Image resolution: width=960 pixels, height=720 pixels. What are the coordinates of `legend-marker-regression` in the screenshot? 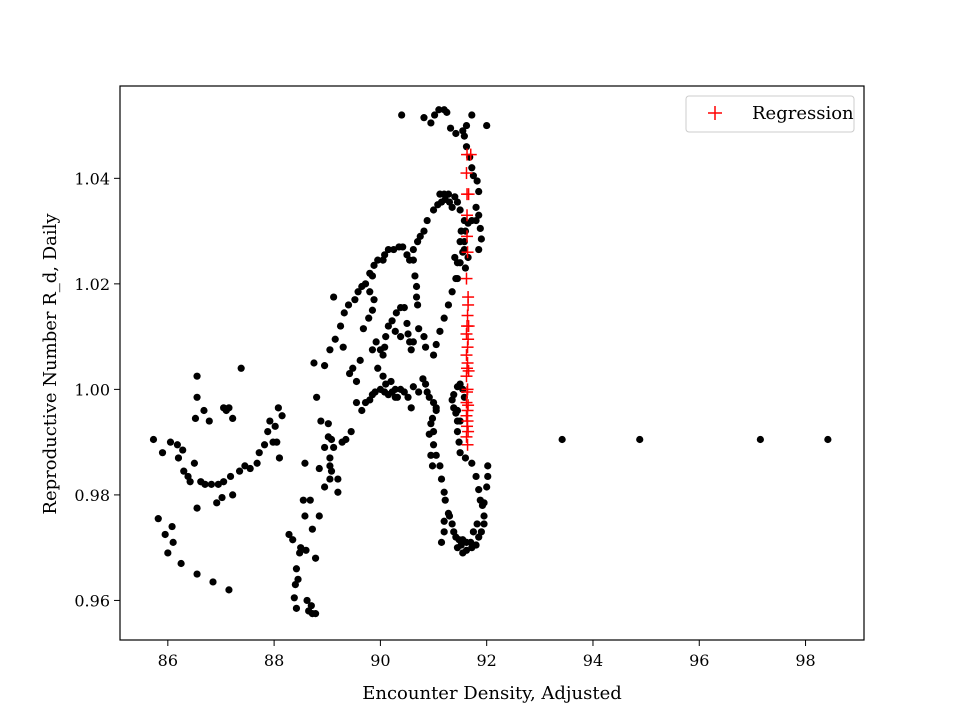 It's located at (715, 113).